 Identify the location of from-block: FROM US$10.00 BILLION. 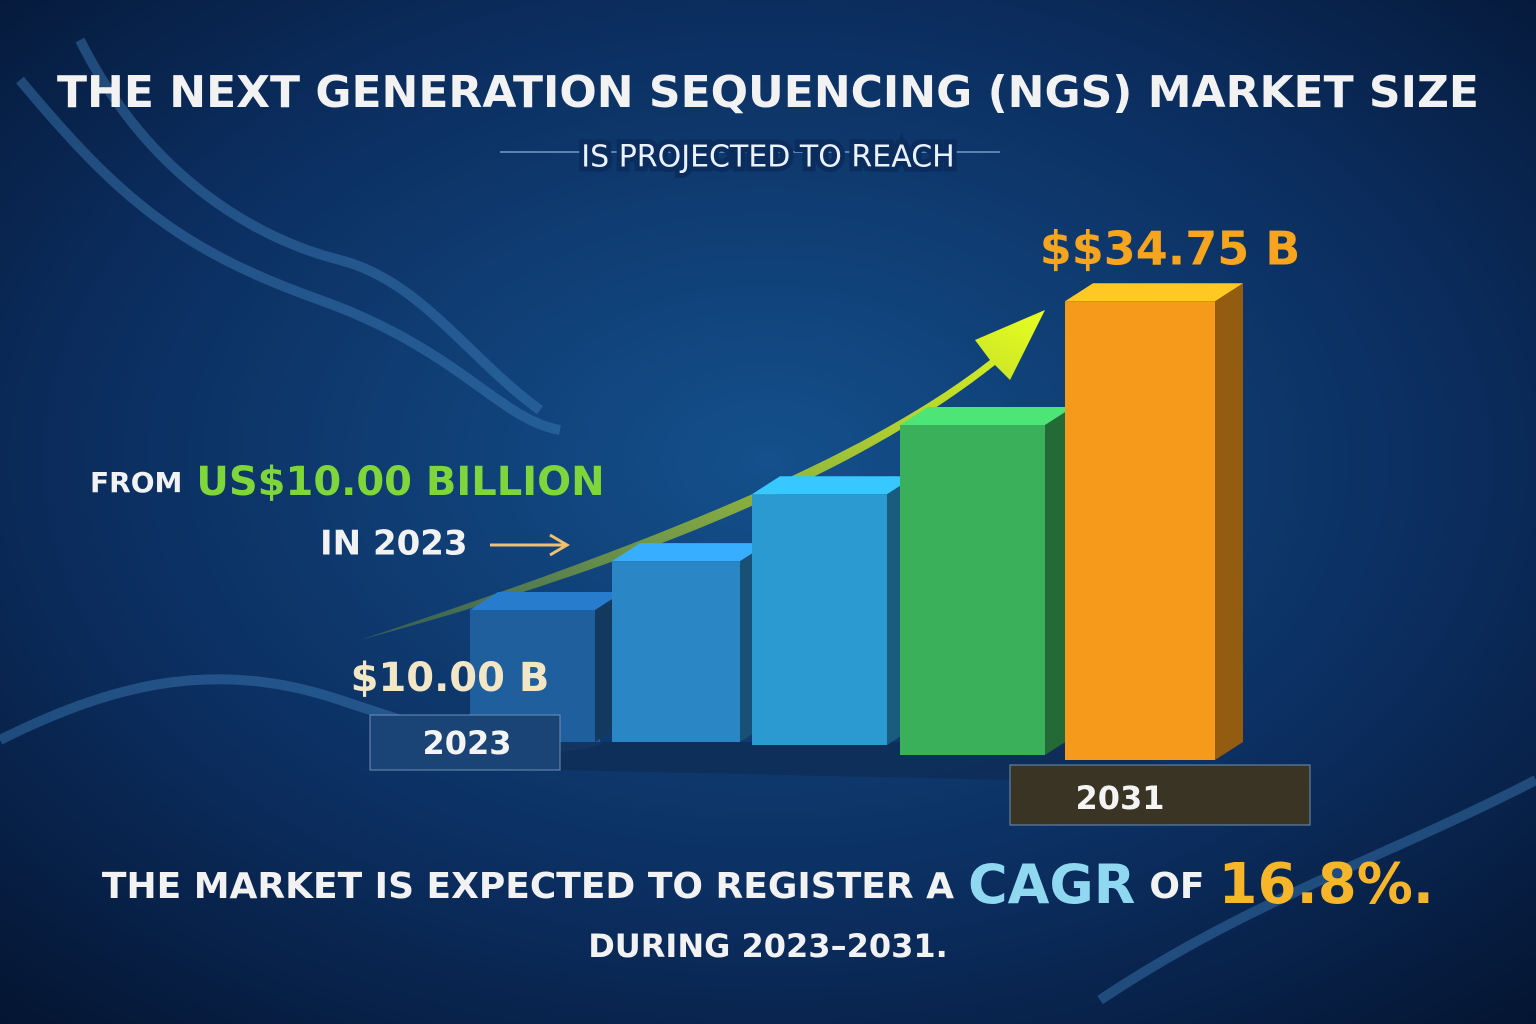
(347, 482).